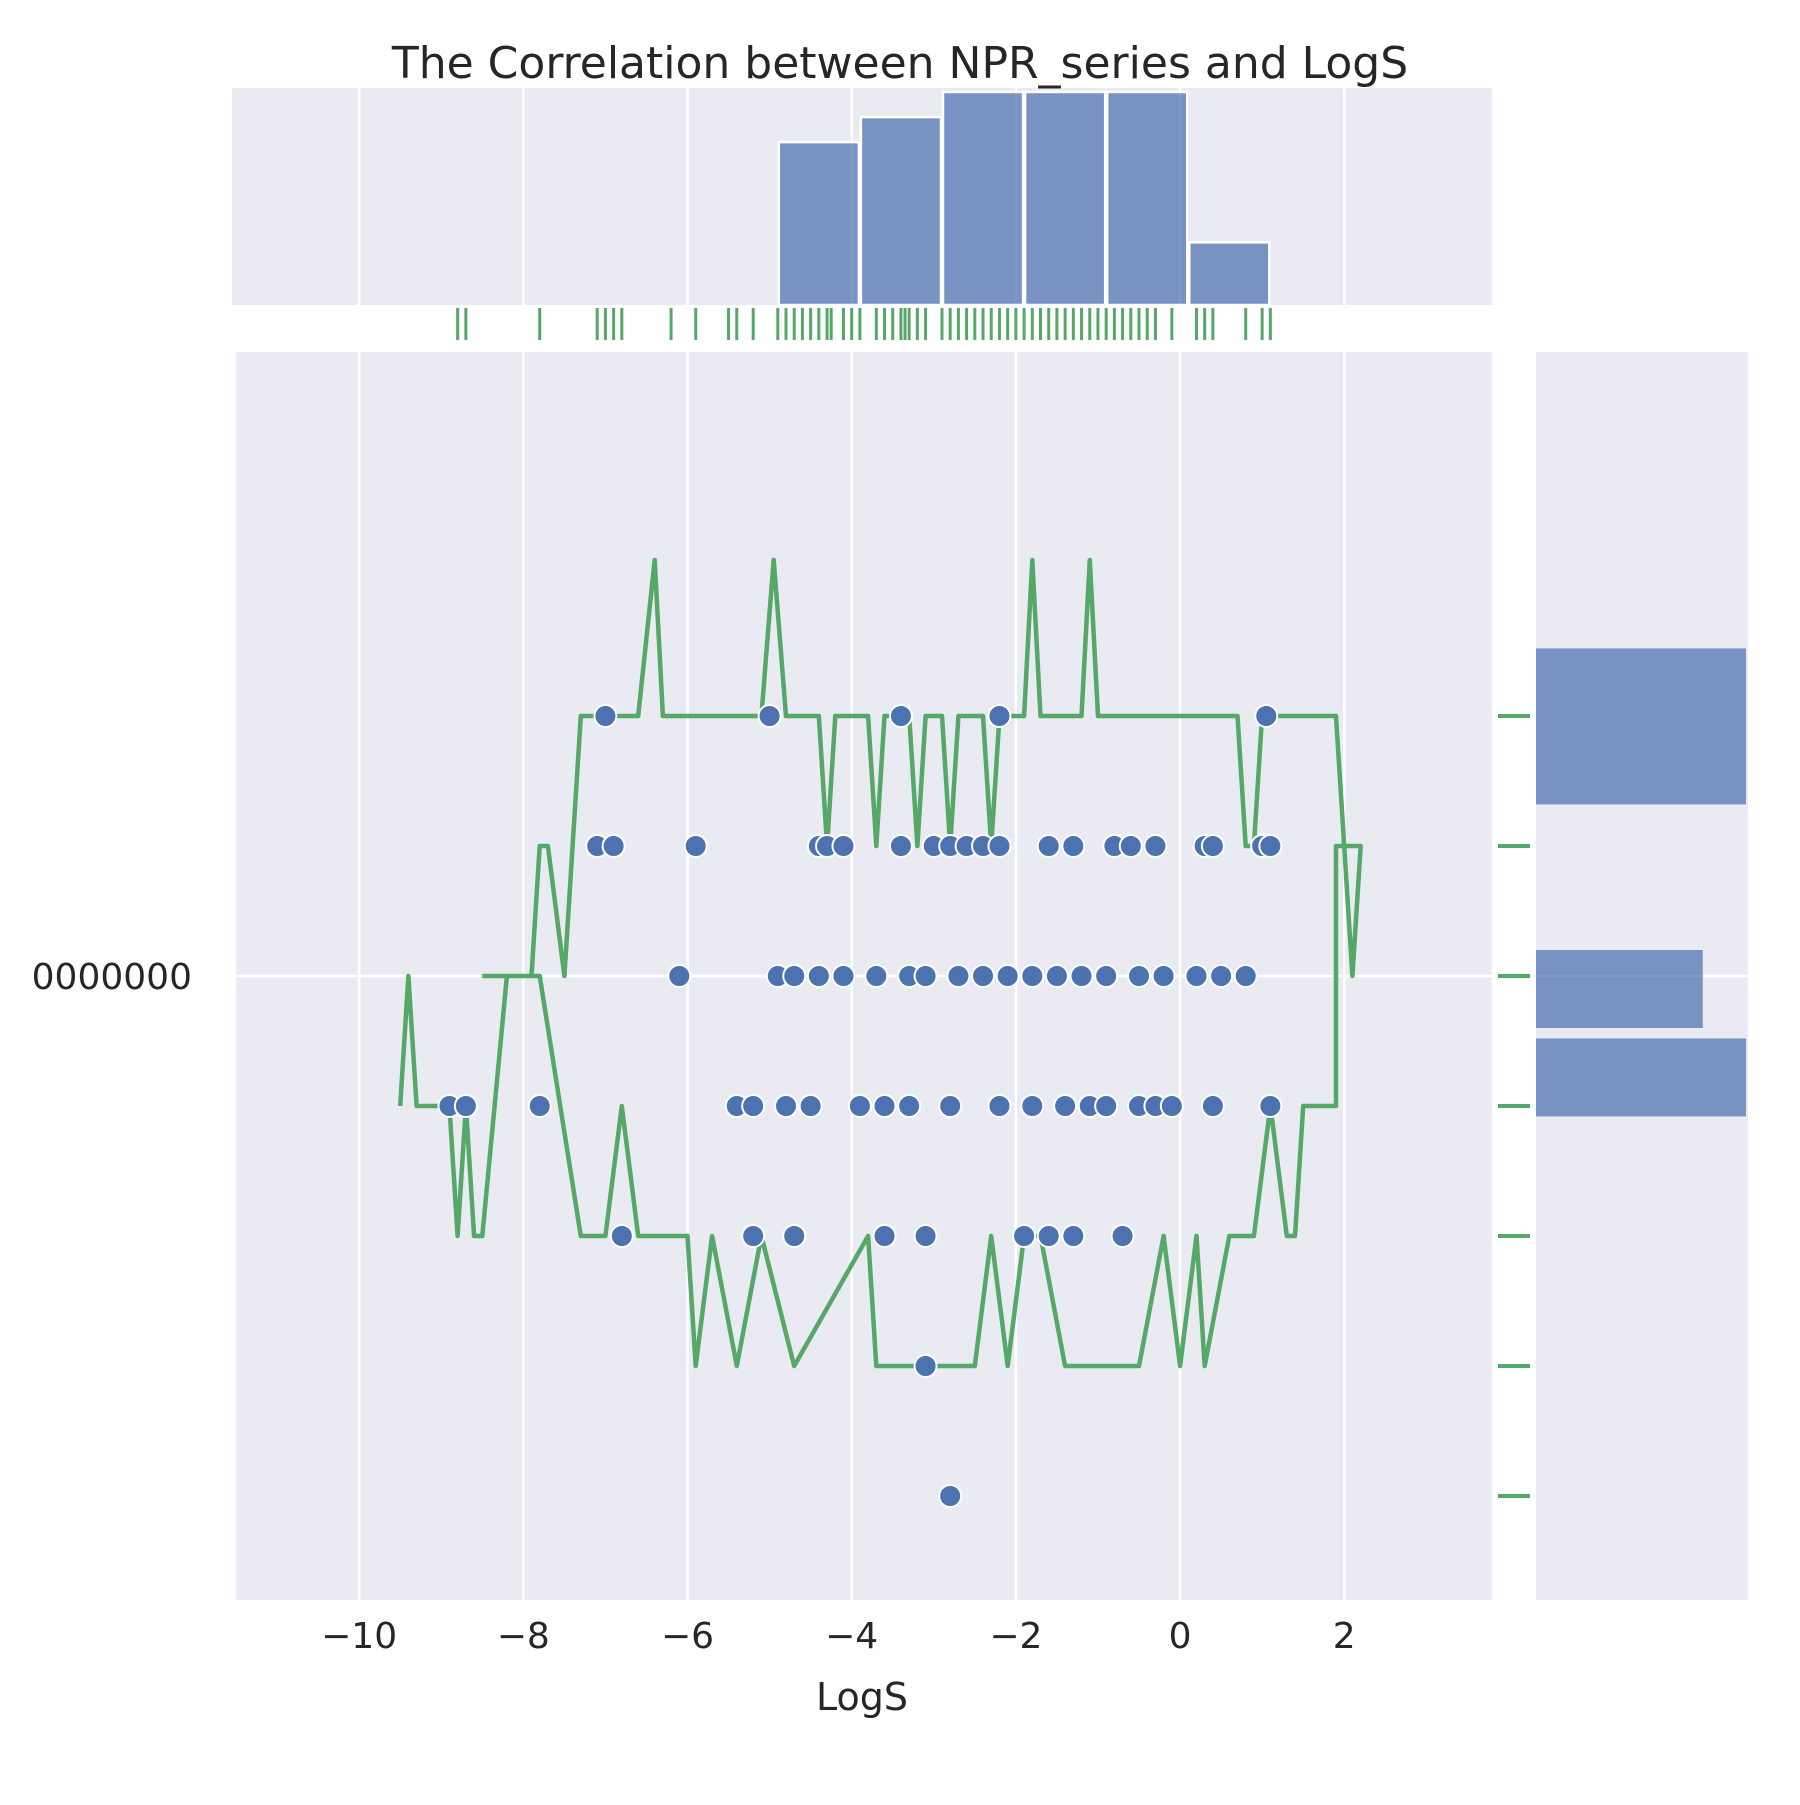  Describe the element at coordinates (862, 1697) in the screenshot. I see `x-axis-label: LogS` at that location.